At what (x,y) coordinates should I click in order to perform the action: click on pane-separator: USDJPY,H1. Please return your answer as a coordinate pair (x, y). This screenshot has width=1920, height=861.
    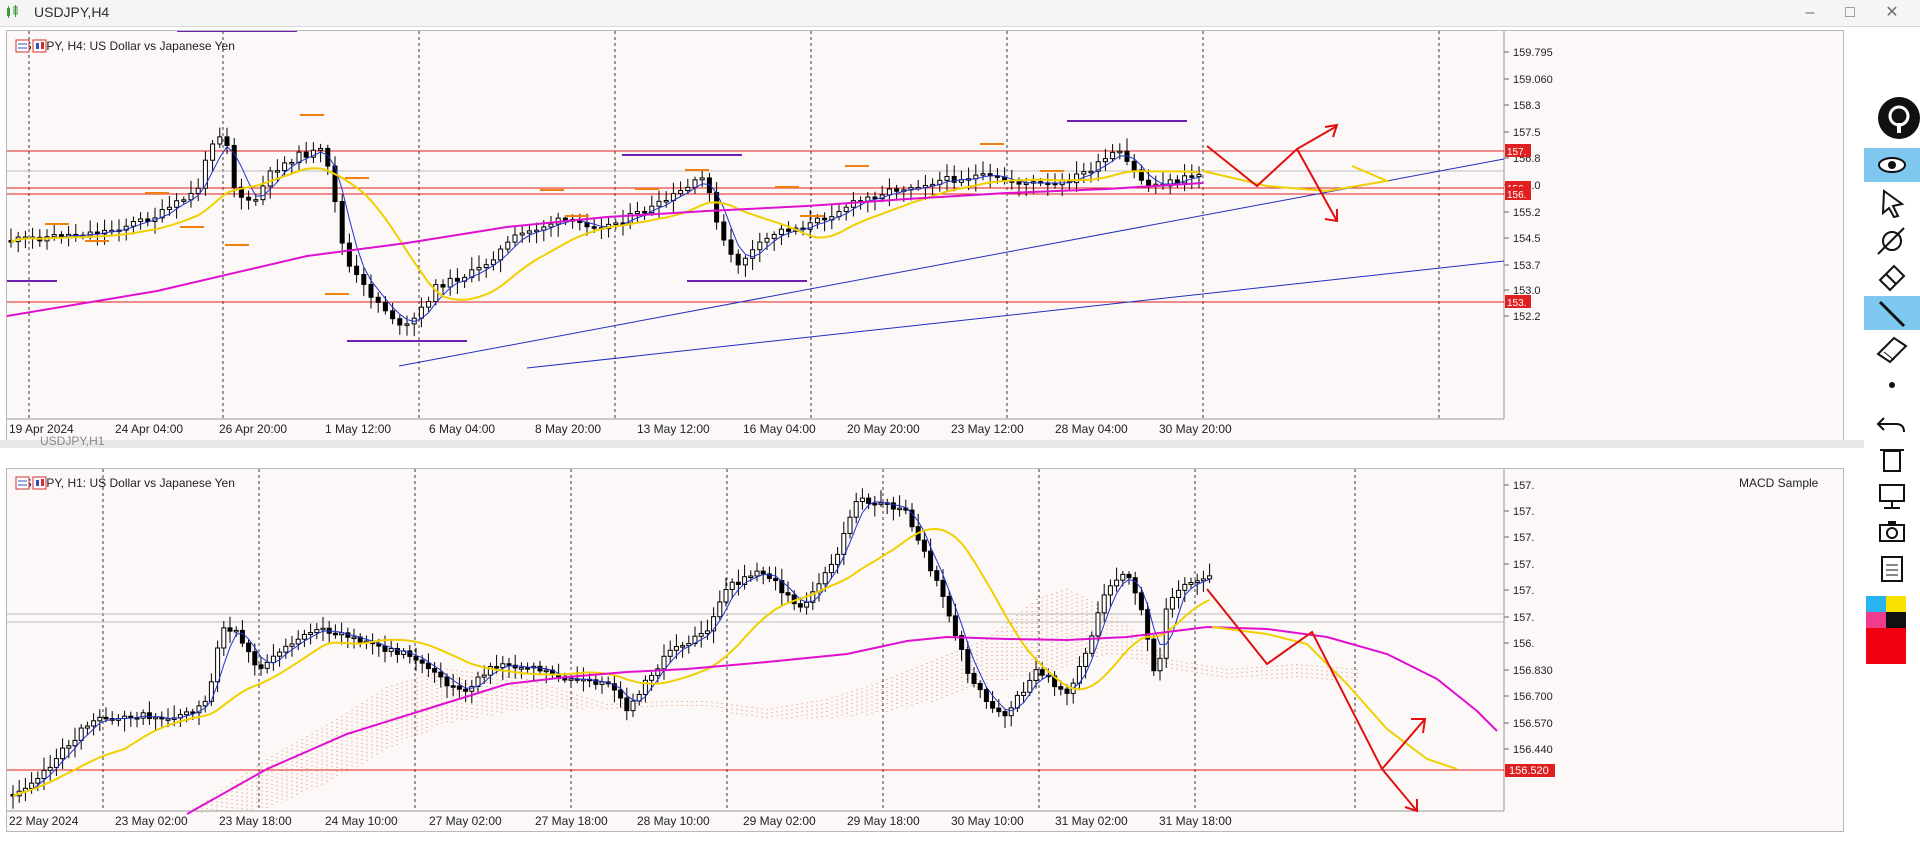
    Looking at the image, I should click on (932, 441).